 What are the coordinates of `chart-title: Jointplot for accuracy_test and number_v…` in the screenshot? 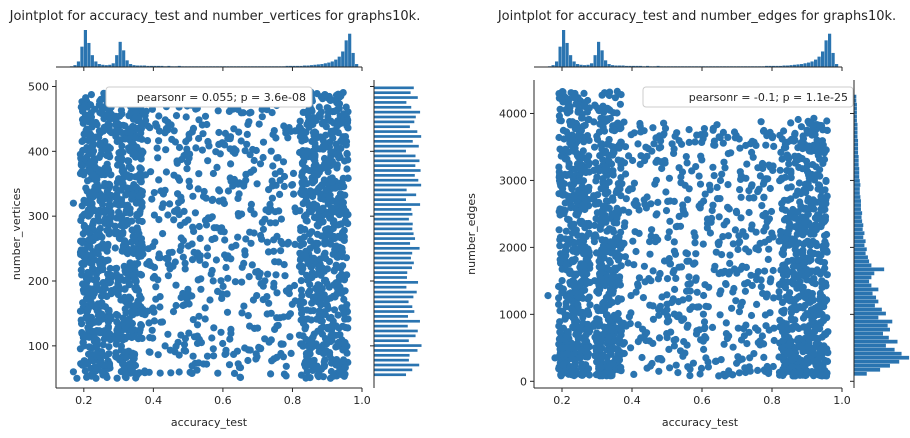 It's located at (215, 16).